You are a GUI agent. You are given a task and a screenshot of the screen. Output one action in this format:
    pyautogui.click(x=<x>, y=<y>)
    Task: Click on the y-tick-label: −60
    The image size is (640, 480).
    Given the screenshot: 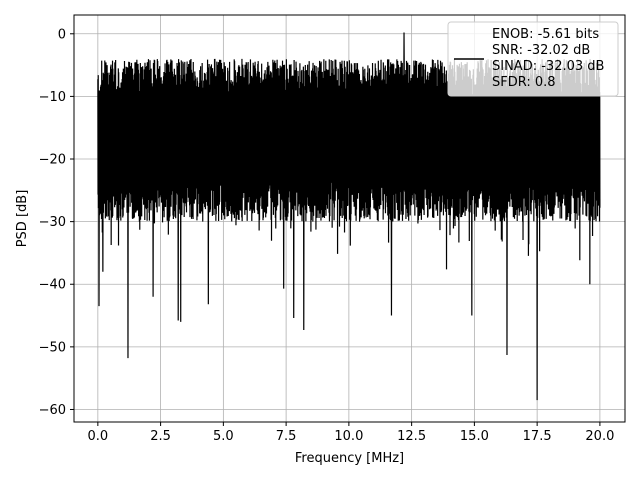 What is the action you would take?
    pyautogui.click(x=52, y=410)
    